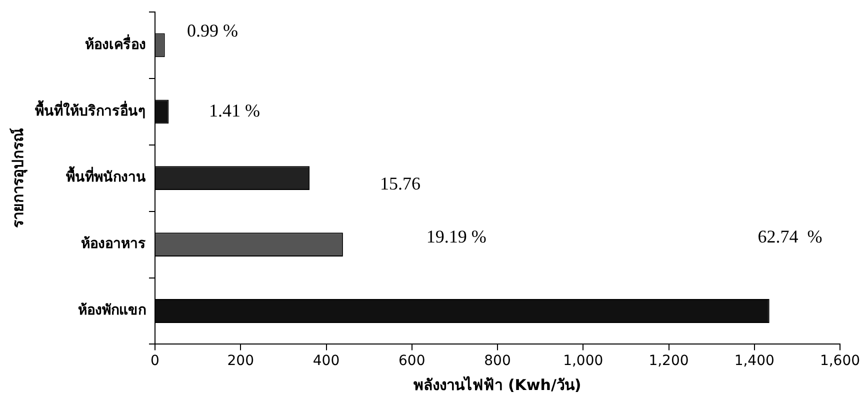  Describe the element at coordinates (112, 310) in the screenshot. I see `y-tick-label: ห้องพักแขก` at that location.